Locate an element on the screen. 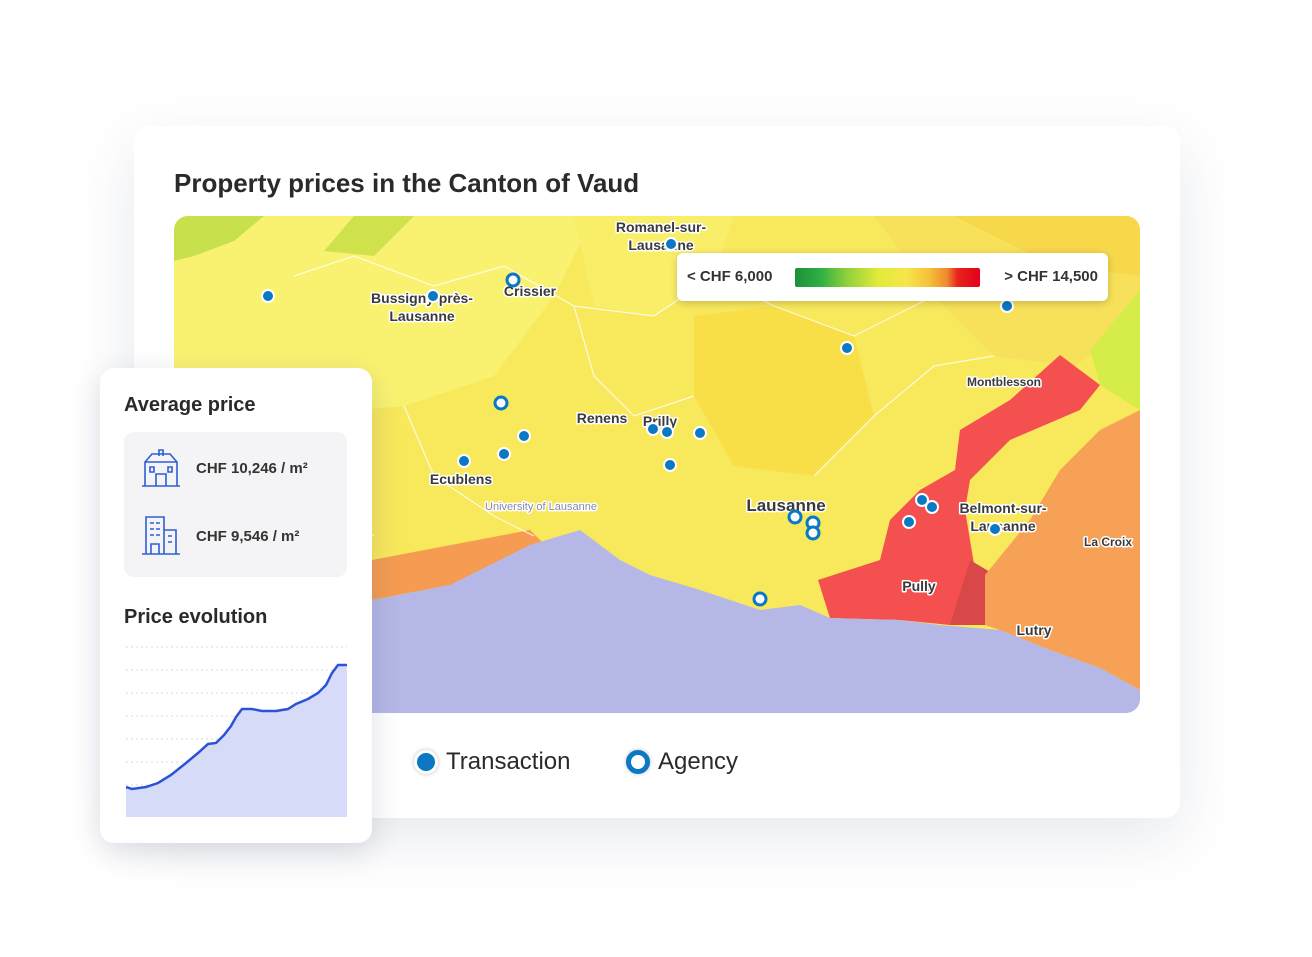 The height and width of the screenshot is (957, 1312). place-line: La Croix is located at coordinates (1108, 542).